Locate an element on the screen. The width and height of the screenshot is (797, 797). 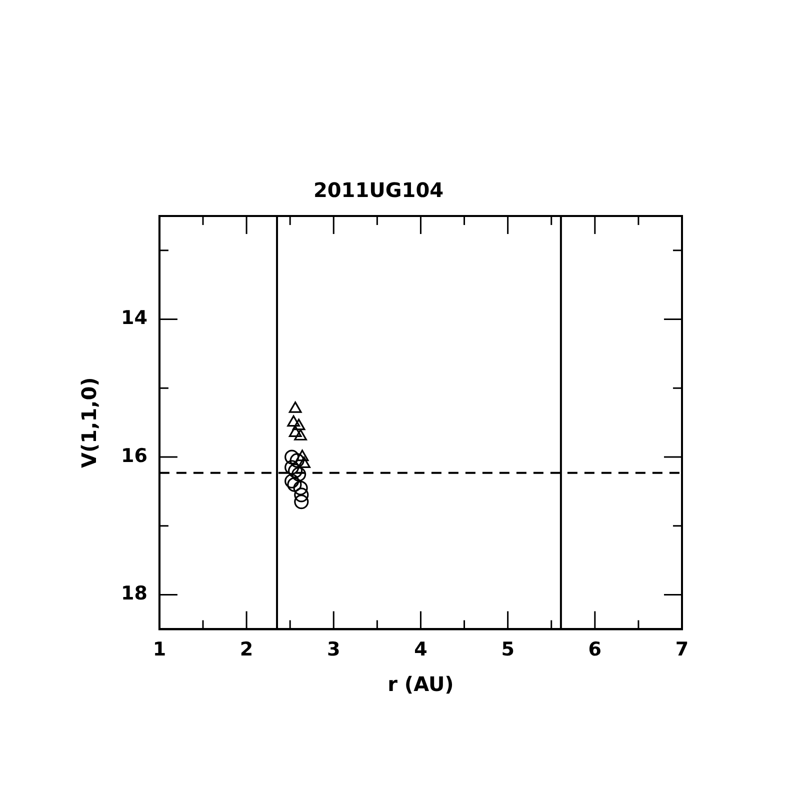
chart-title: 2011UG104 is located at coordinates (378, 190).